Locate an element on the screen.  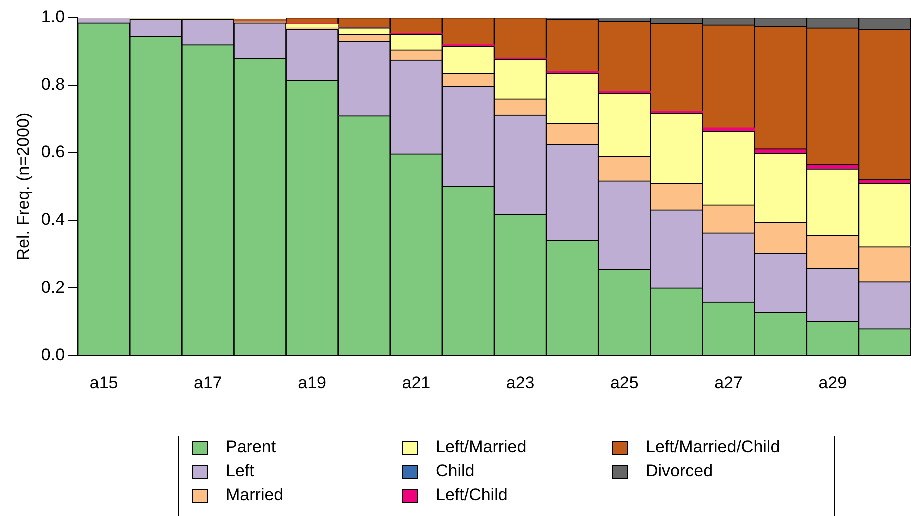
x-tick-label: a17 is located at coordinates (208, 382).